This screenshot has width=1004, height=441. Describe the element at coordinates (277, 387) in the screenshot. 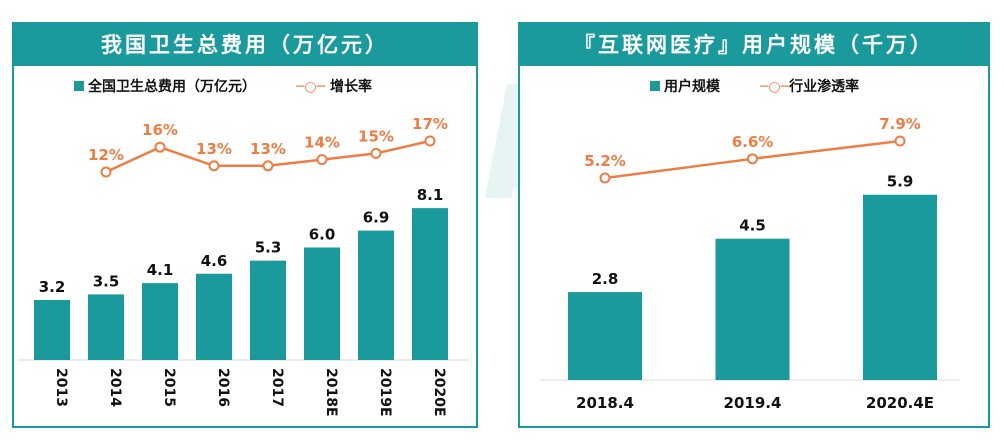

I see `x-tick-label: 2017` at that location.